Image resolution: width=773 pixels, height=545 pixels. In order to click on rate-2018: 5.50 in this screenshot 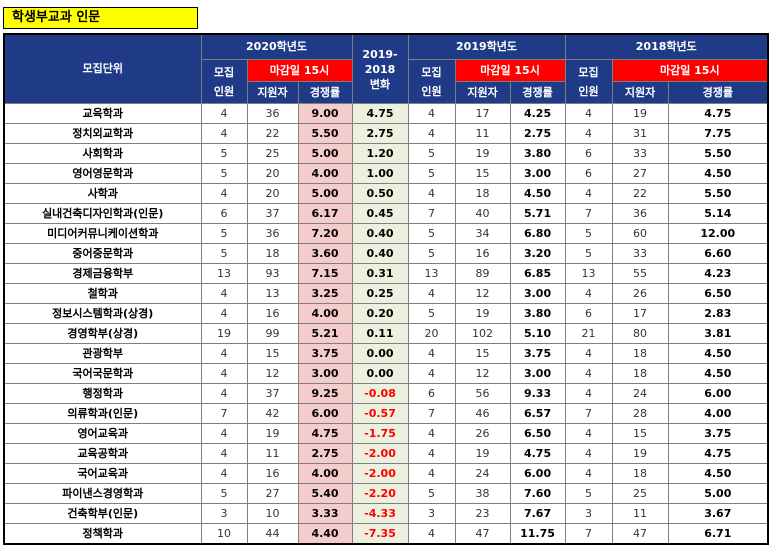, I will do `click(718, 153)`.